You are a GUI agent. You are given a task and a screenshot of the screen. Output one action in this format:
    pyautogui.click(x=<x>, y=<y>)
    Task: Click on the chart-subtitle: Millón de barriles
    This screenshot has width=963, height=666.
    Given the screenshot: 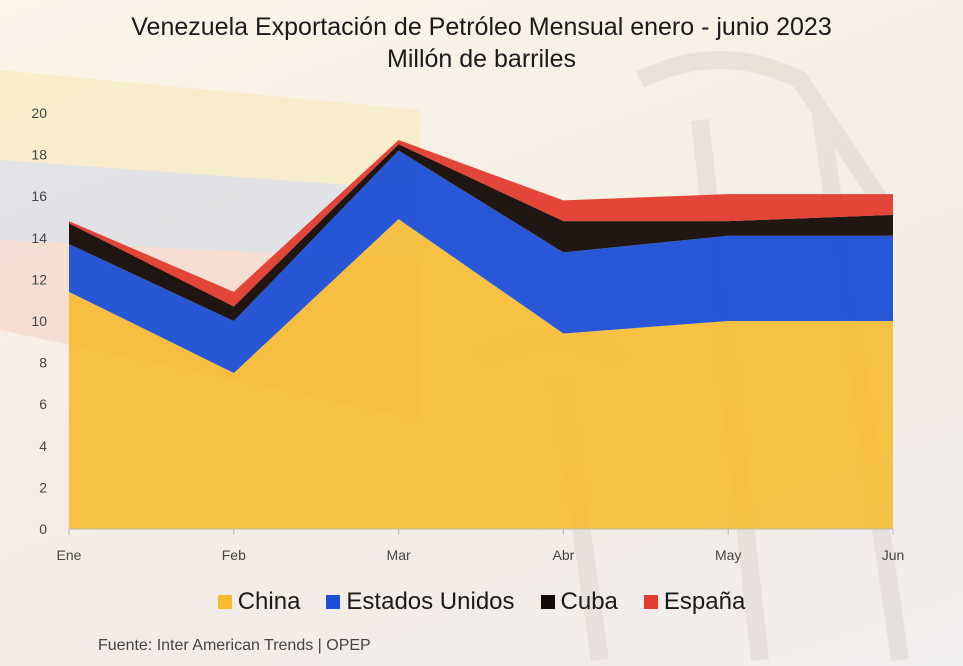 What is the action you would take?
    pyautogui.click(x=481, y=59)
    